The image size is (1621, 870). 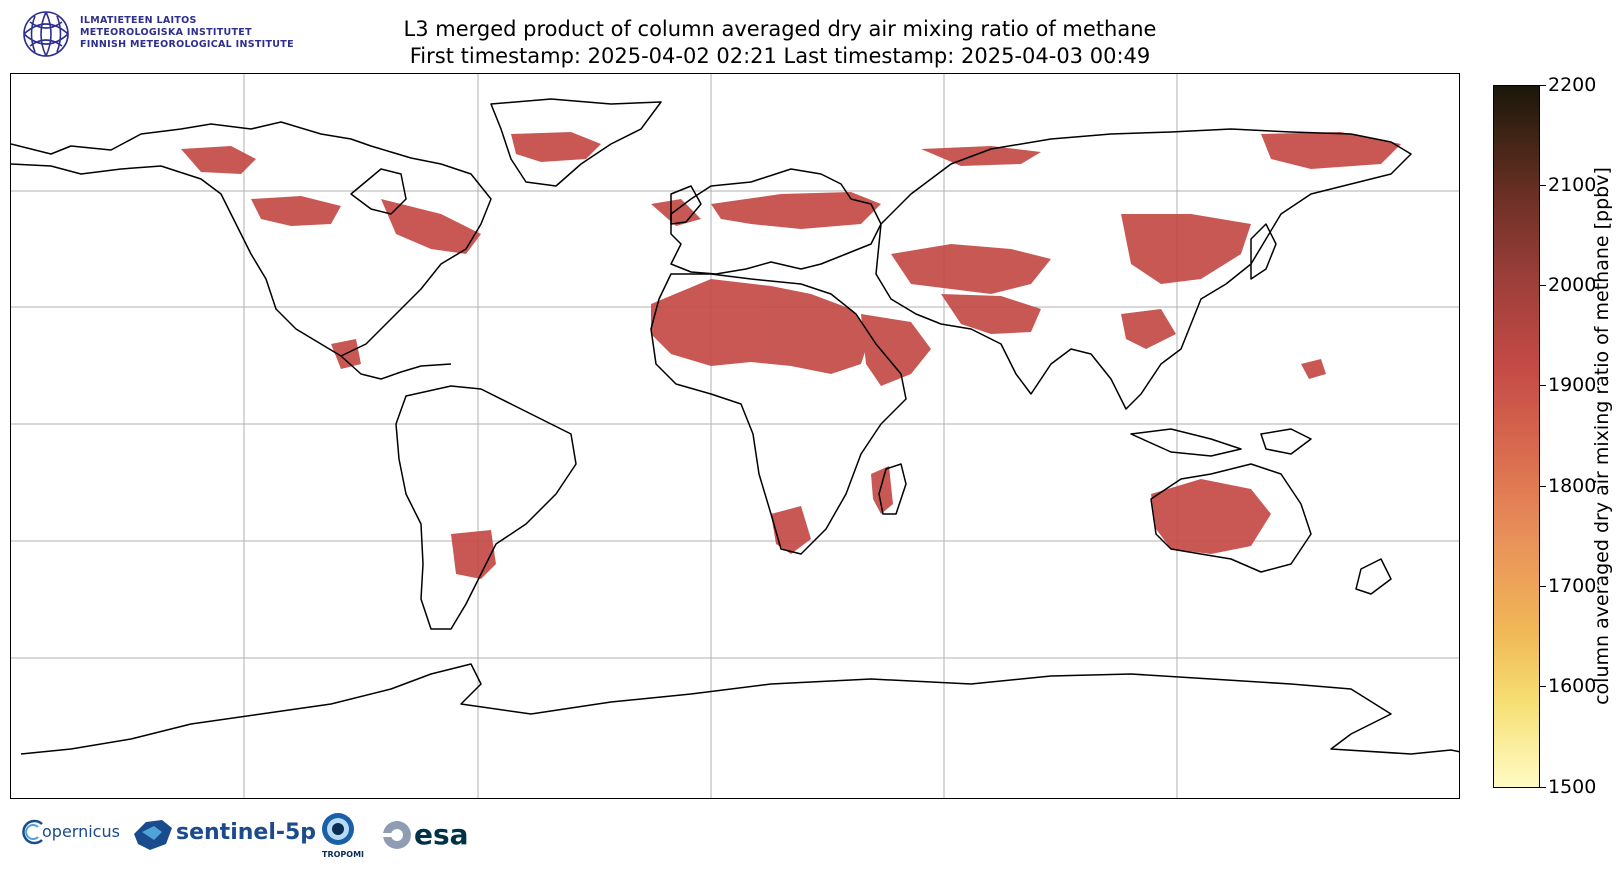 I want to click on data-patch-australia, so click(x=1211, y=516).